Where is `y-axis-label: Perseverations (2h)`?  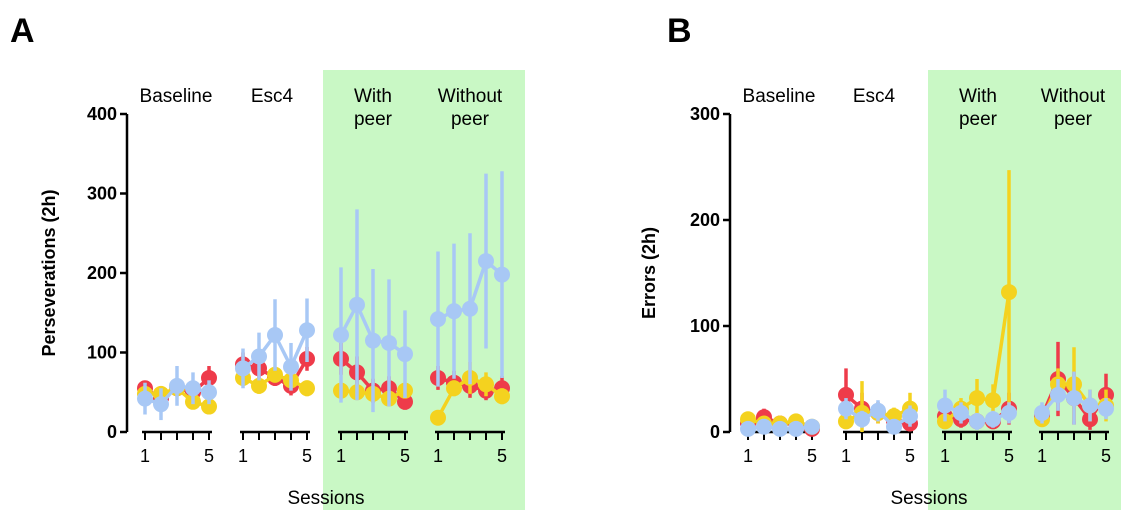
y-axis-label: Perseverations (2h) is located at coordinates (49, 272).